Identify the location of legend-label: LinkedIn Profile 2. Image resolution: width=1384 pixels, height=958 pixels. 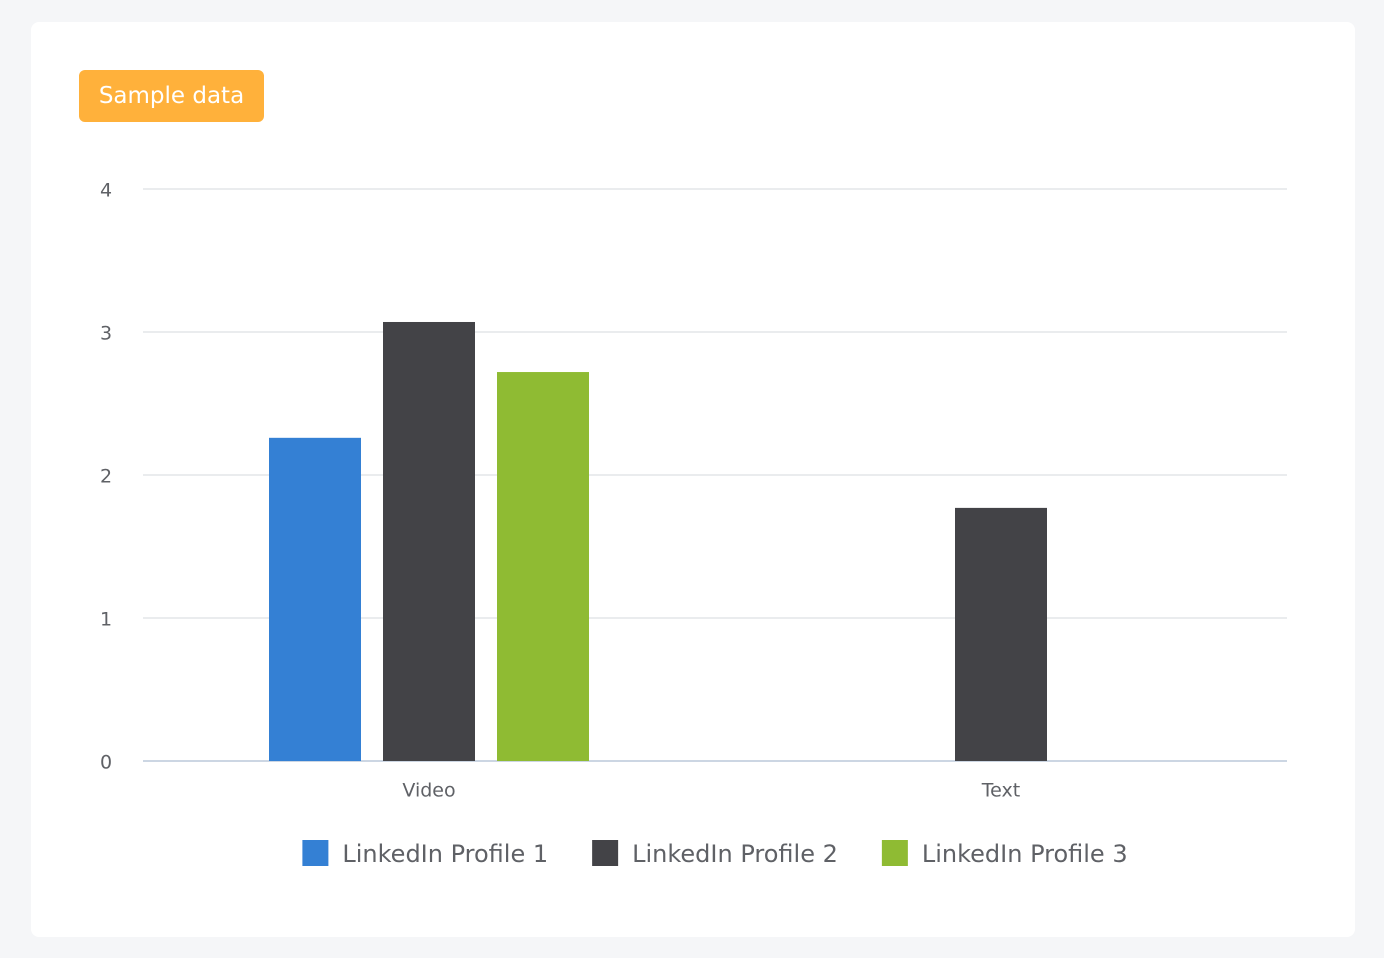
(735, 854).